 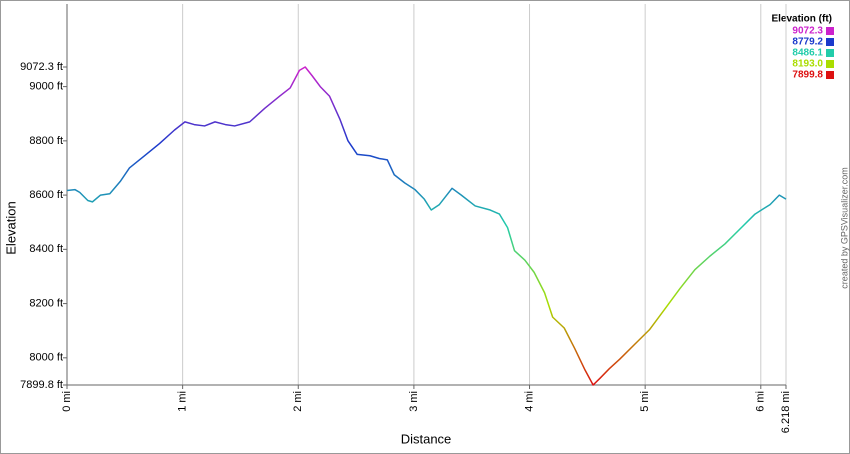 I want to click on x-tick-label: 1 mi, so click(x=183, y=401).